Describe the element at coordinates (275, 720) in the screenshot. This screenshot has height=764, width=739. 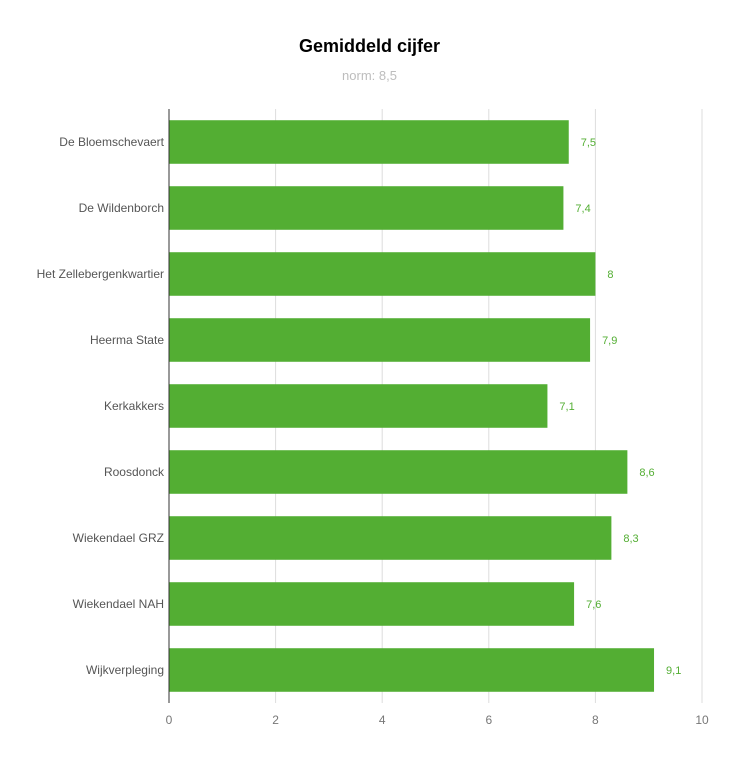
I see `x-tick-label: 2` at that location.